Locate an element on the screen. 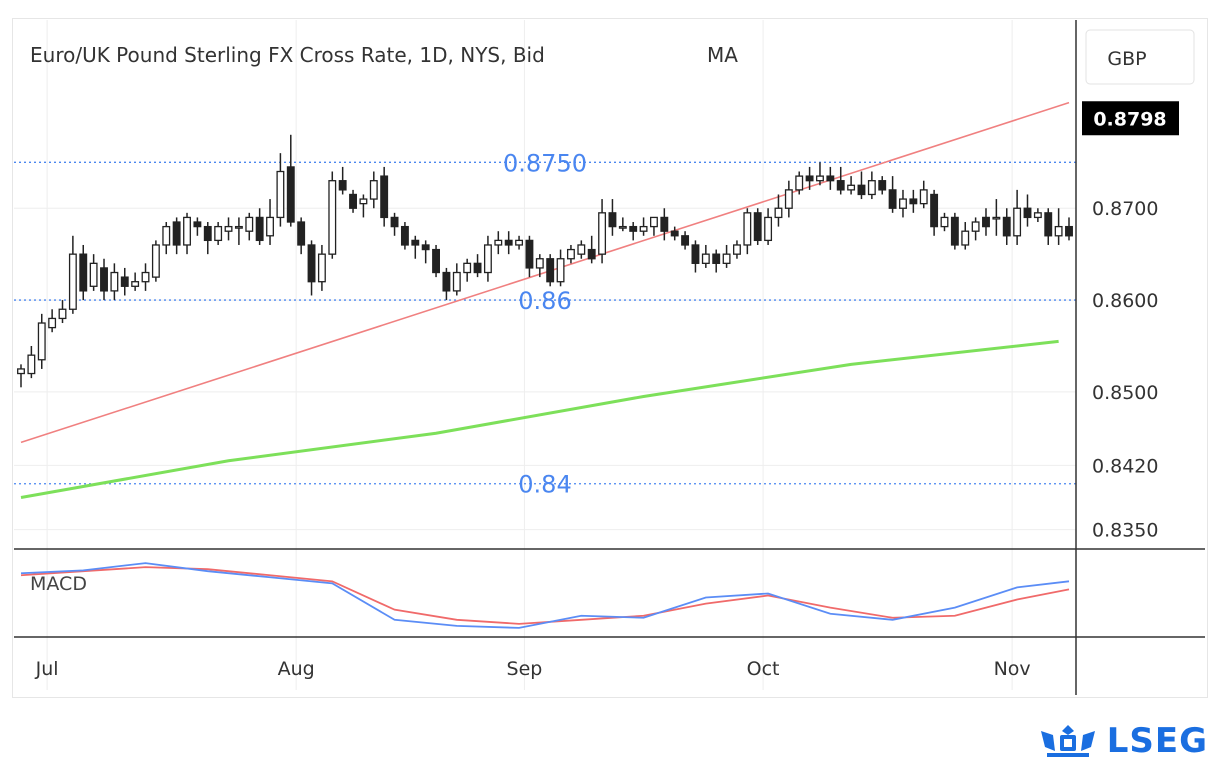 The width and height of the screenshot is (1226, 779). level-label: 0.86 is located at coordinates (544, 301).